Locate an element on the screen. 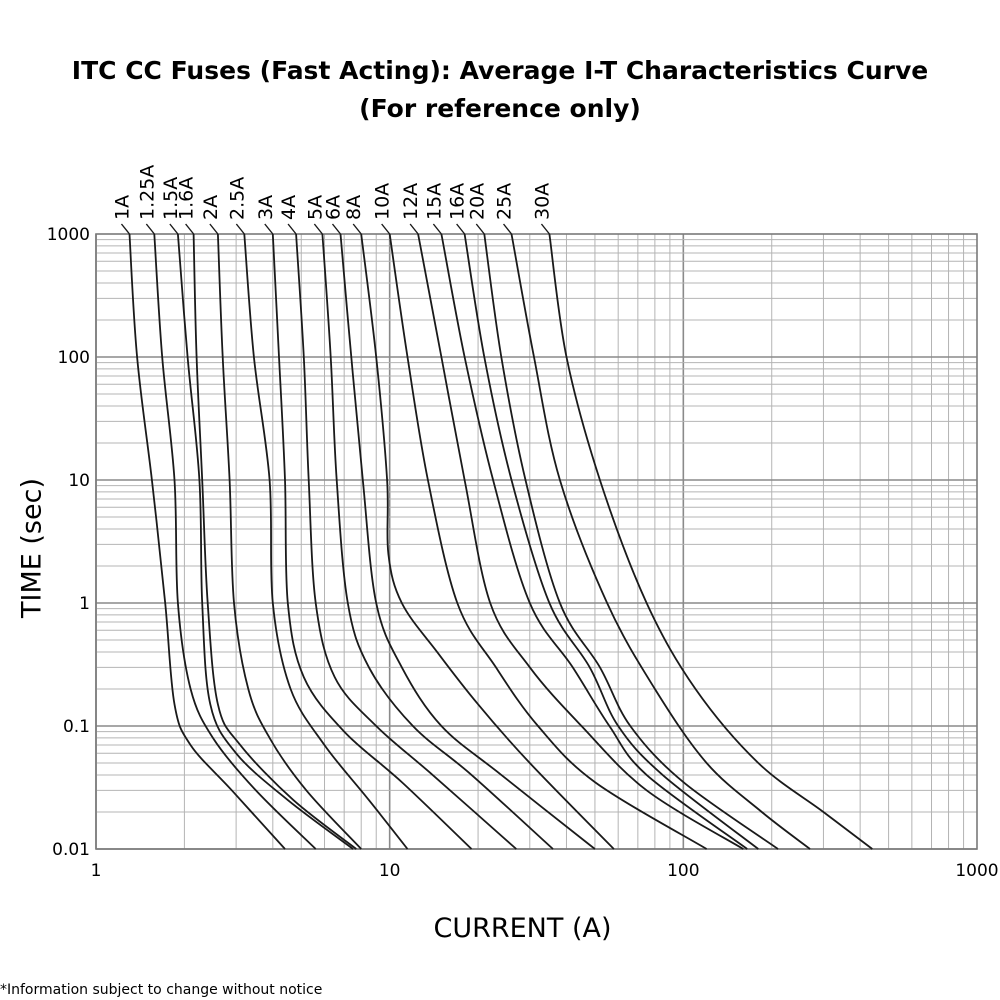  series-label: 10A is located at coordinates (383, 201).